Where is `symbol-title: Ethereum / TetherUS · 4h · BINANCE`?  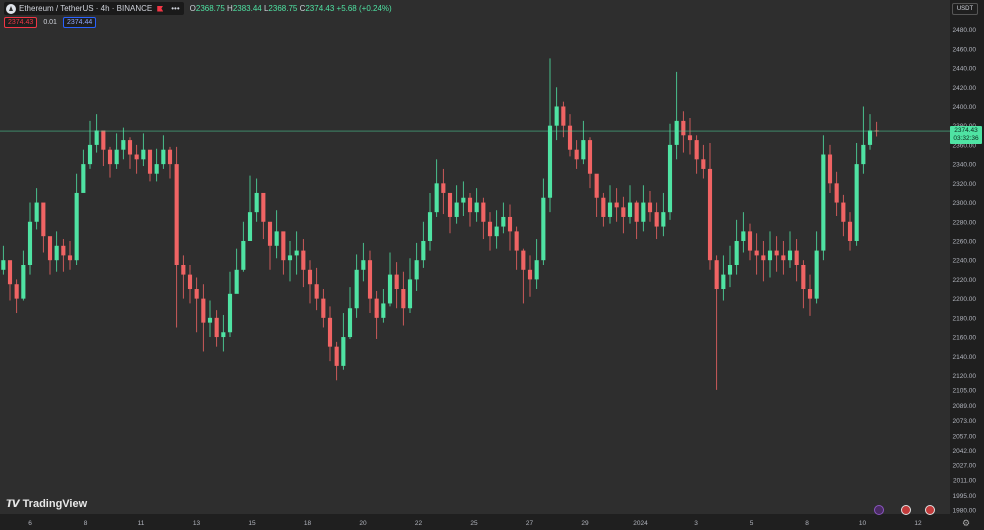 symbol-title: Ethereum / TetherUS · 4h · BINANCE is located at coordinates (86, 8).